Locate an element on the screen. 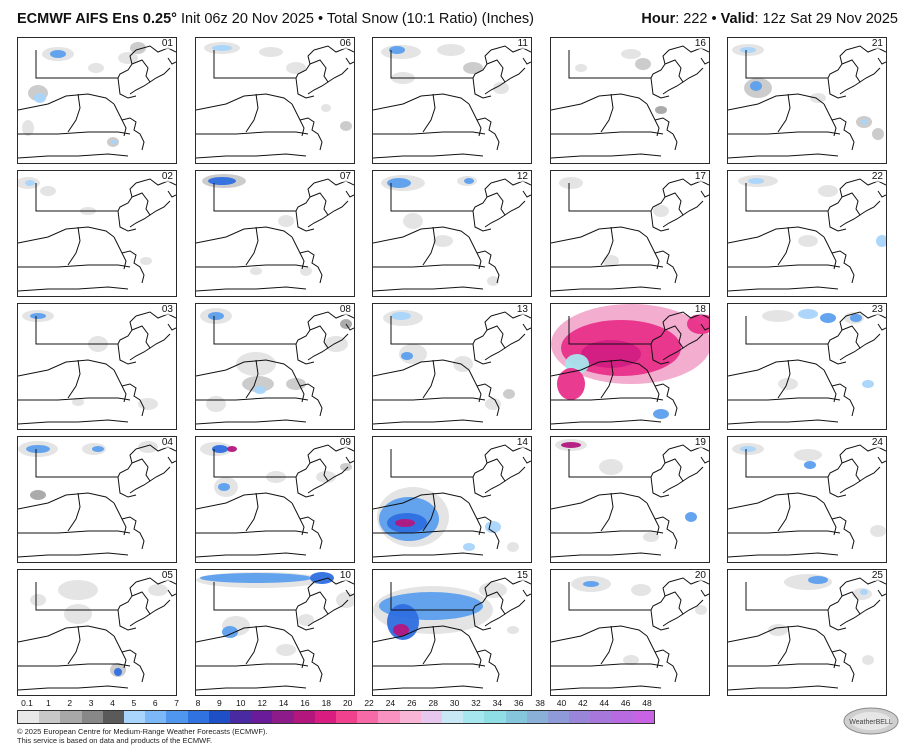  member-number: 06 is located at coordinates (345, 43).